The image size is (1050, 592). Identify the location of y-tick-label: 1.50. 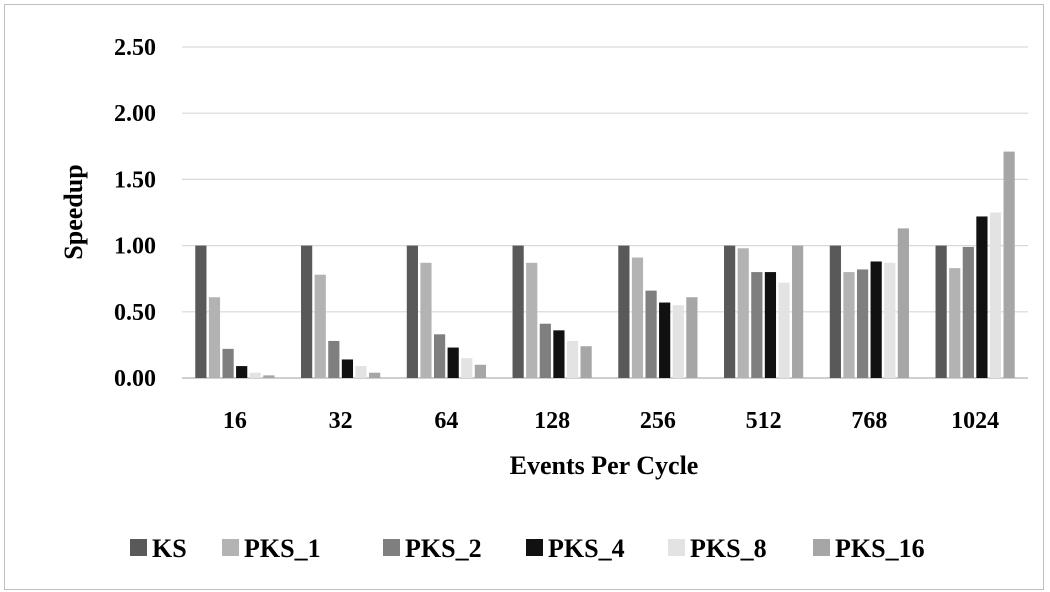
(135, 180).